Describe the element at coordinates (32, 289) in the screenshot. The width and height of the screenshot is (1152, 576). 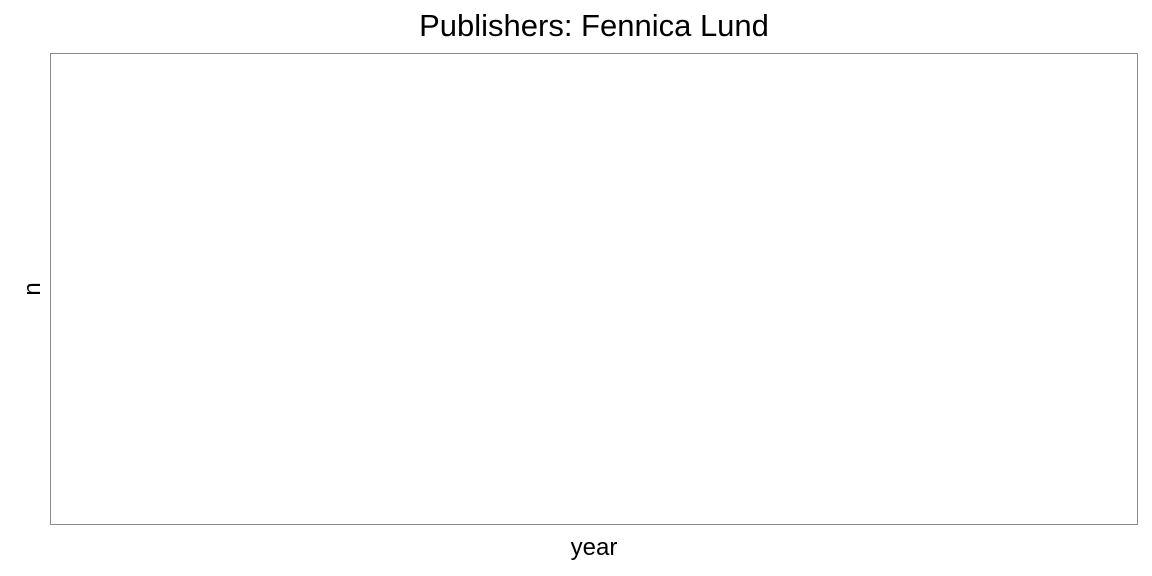
I see `y-axis-title: n` at that location.